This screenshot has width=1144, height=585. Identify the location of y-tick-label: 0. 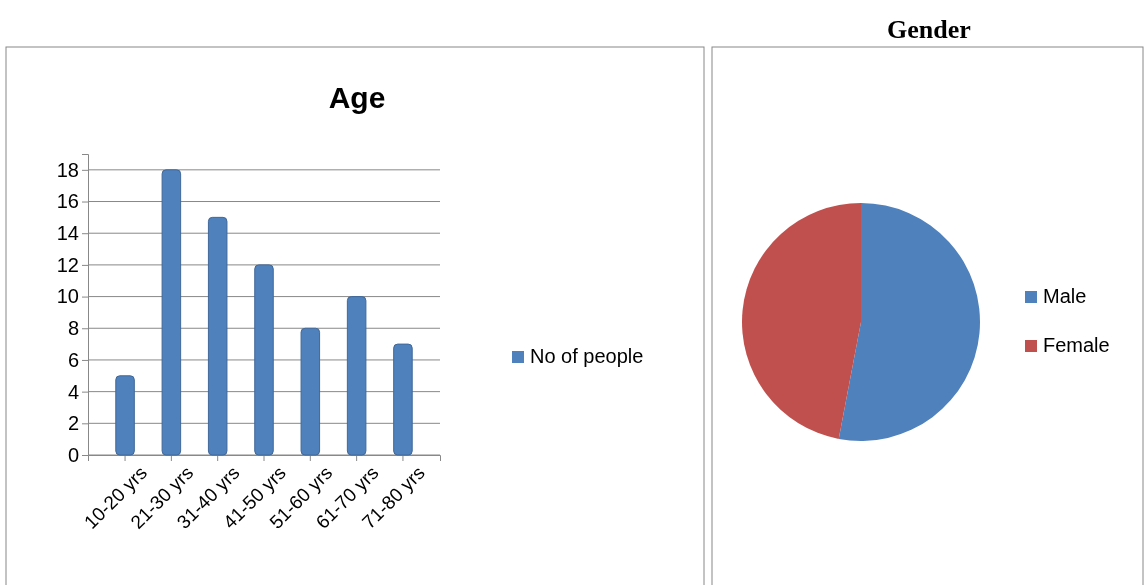
(73, 454).